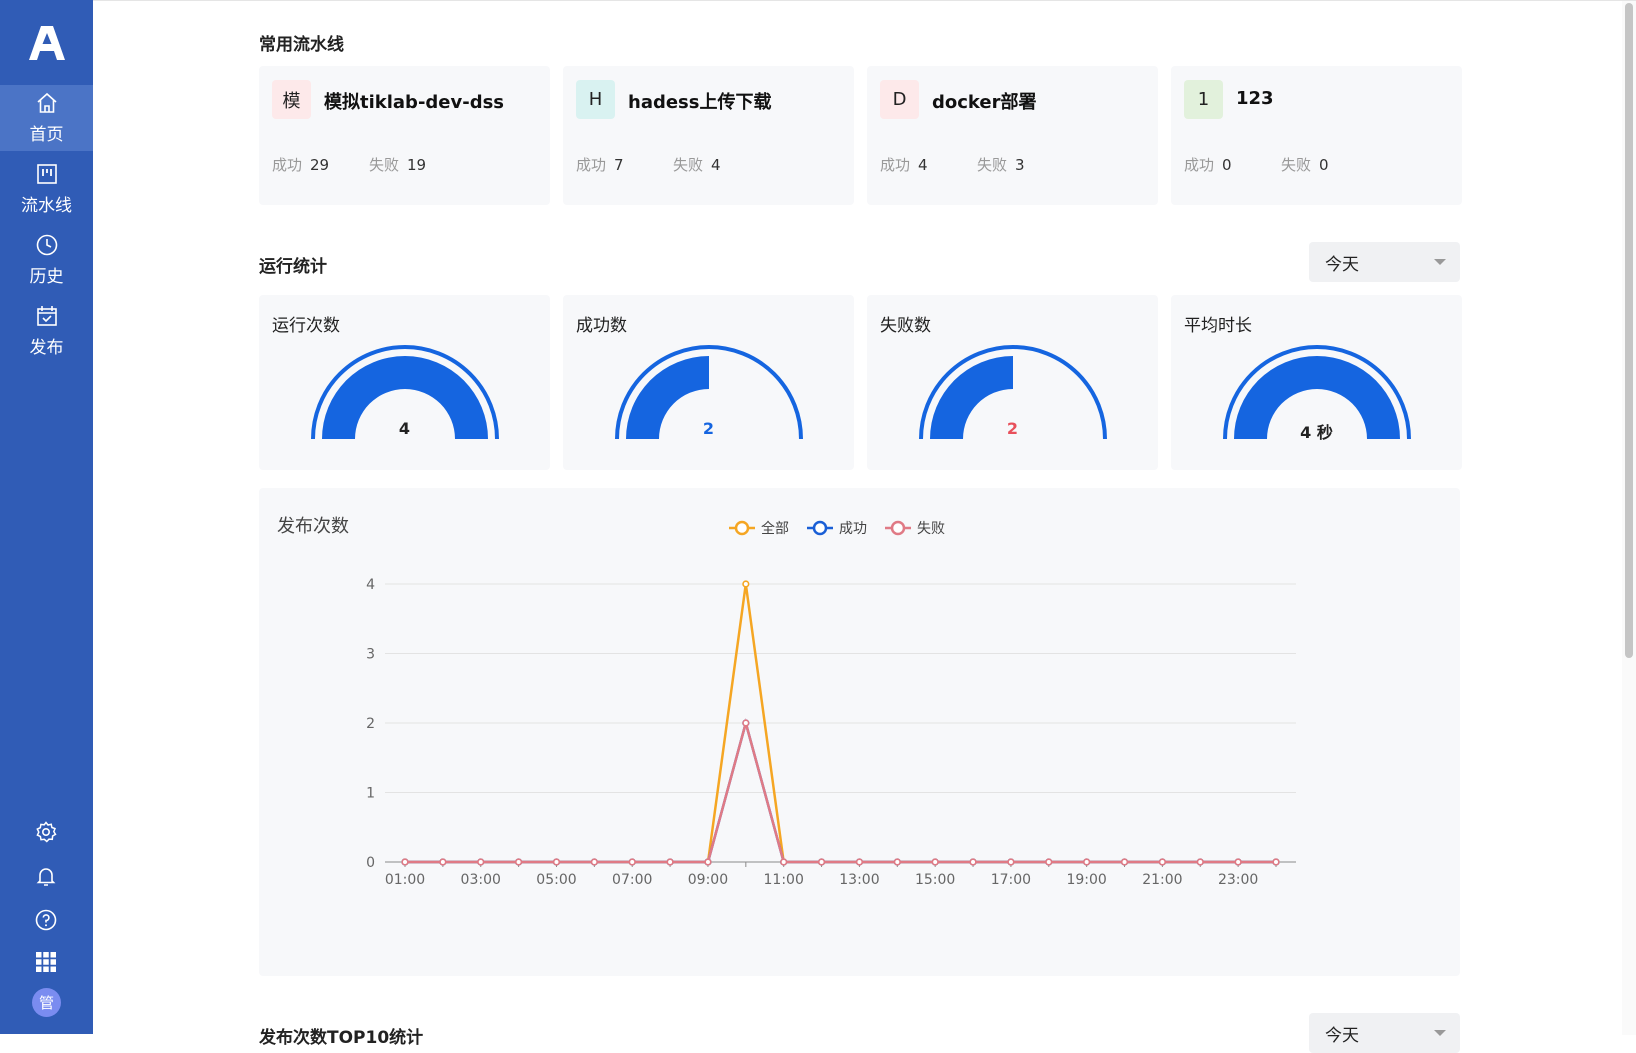 This screenshot has width=1636, height=1053. What do you see at coordinates (1208, 164) in the screenshot?
I see `pipeline-success-stat: 成功 0` at bounding box center [1208, 164].